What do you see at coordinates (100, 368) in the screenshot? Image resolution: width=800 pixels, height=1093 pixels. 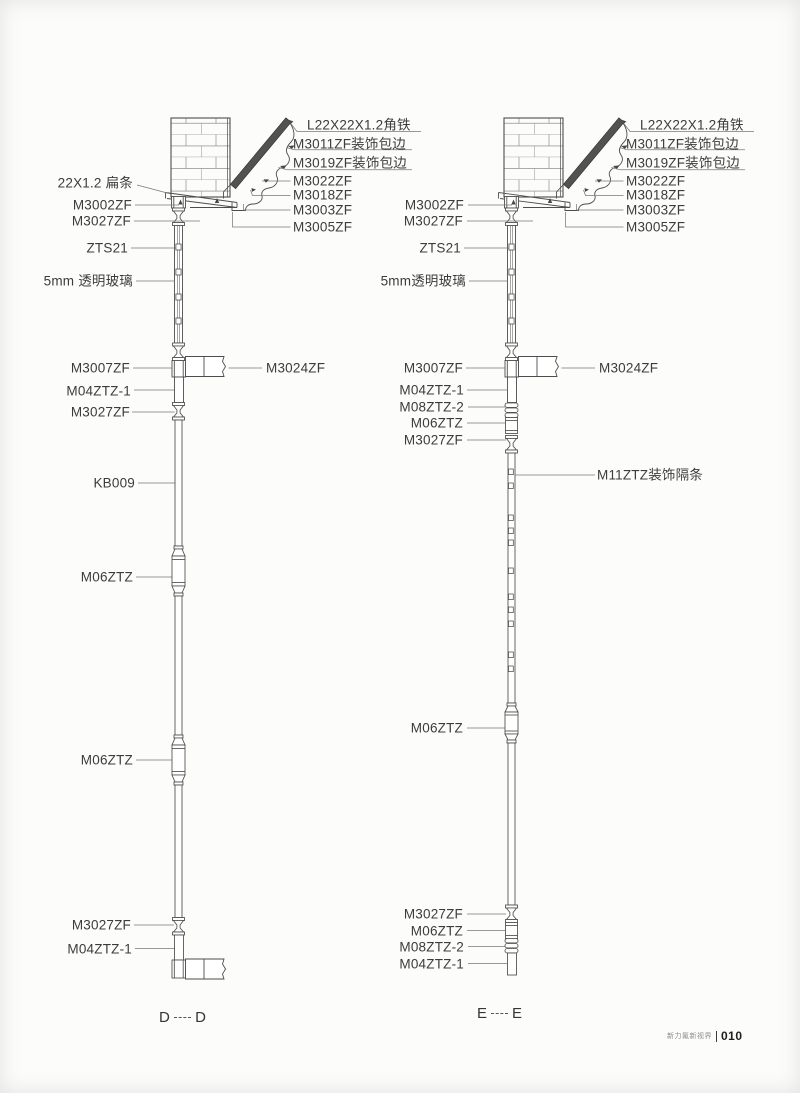 I see `label-m3007zf-dd: M3007ZF` at bounding box center [100, 368].